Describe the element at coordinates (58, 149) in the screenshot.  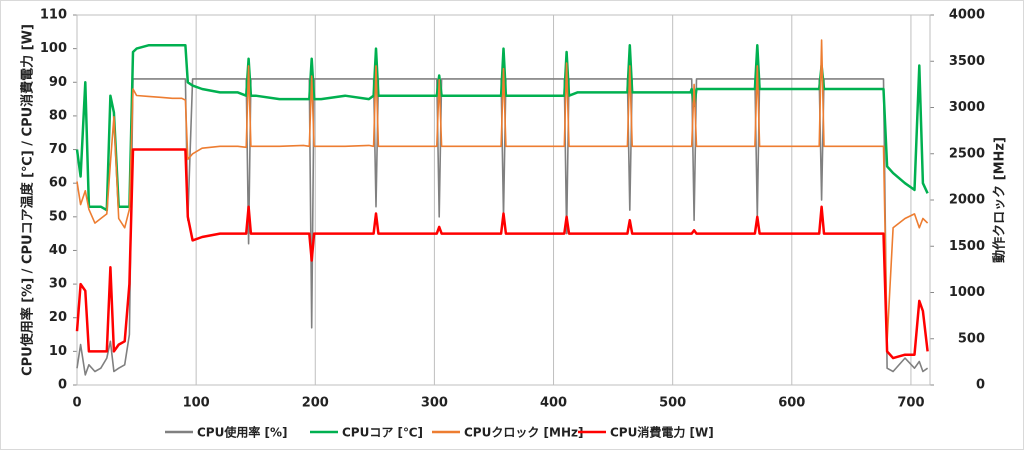
I see `y-tick-label: 70` at that location.